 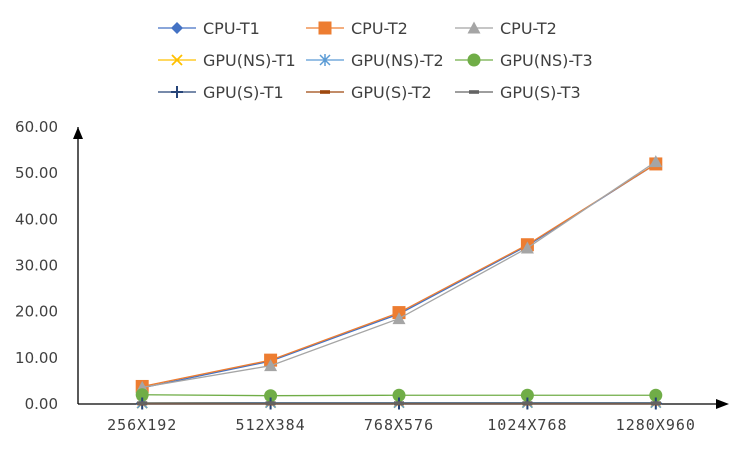 What do you see at coordinates (399, 425) in the screenshot?
I see `x-tick-label: 768X576` at bounding box center [399, 425].